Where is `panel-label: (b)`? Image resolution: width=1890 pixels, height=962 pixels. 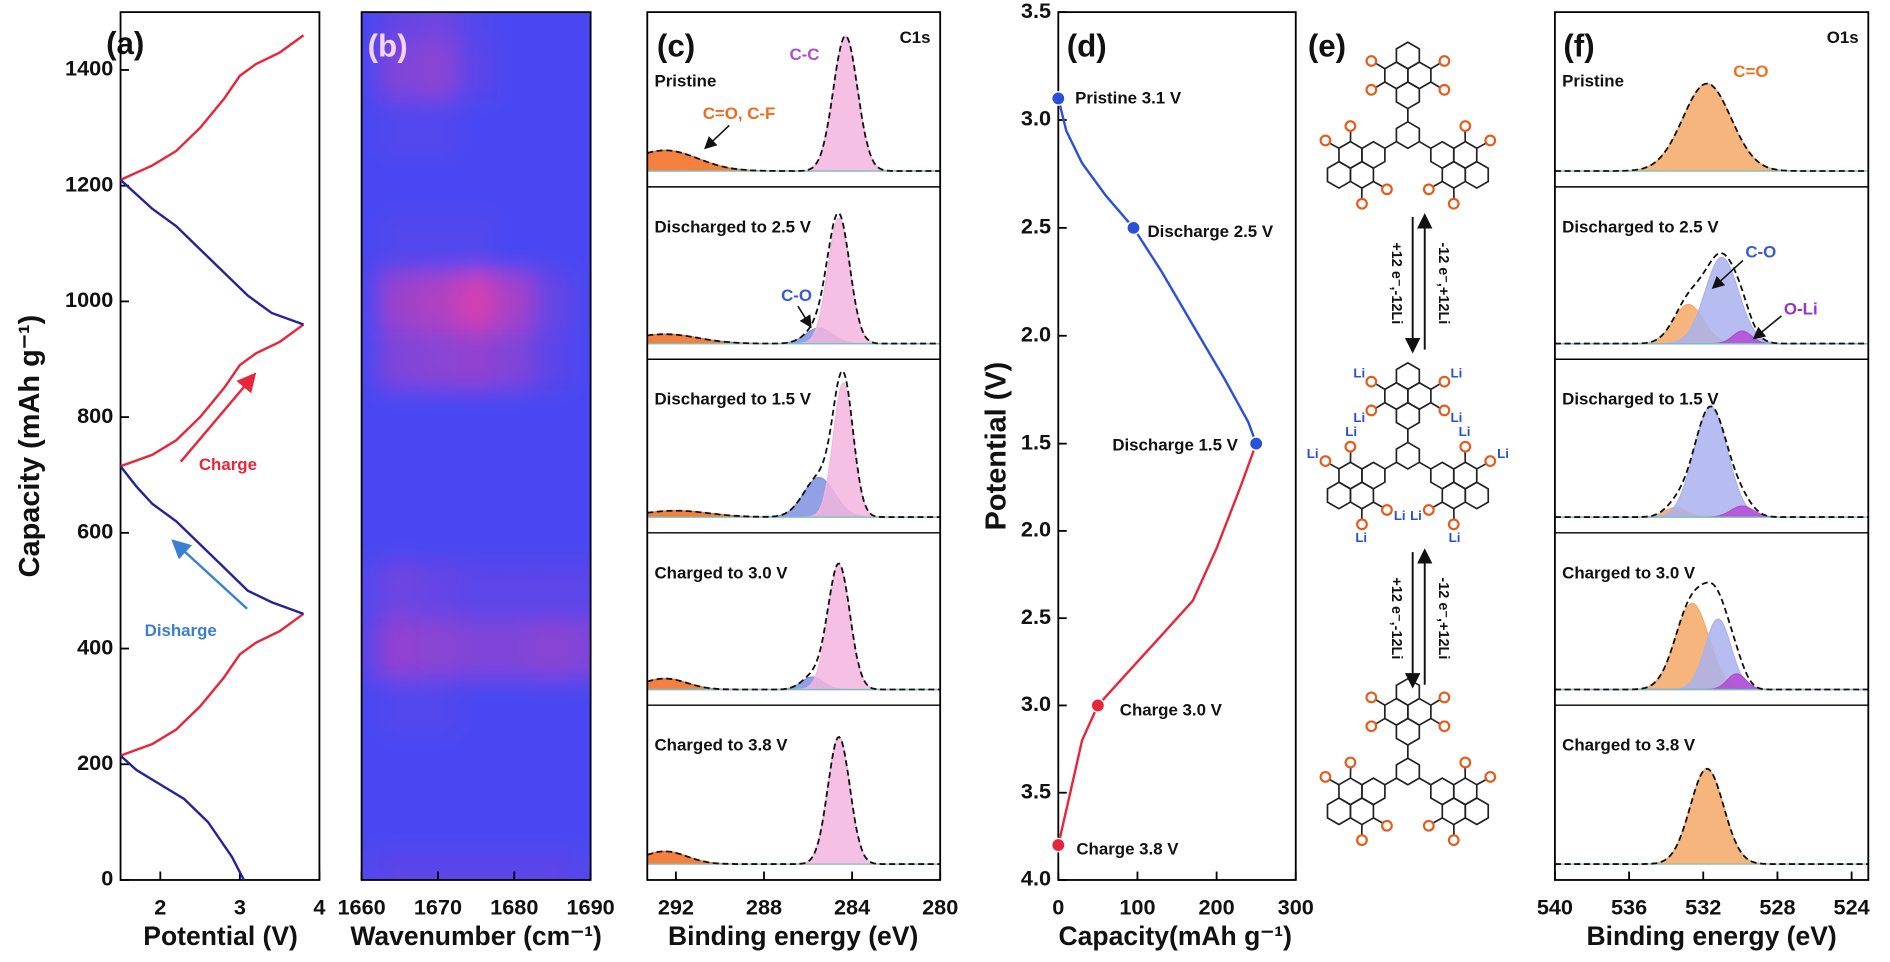 panel-label: (b) is located at coordinates (388, 46).